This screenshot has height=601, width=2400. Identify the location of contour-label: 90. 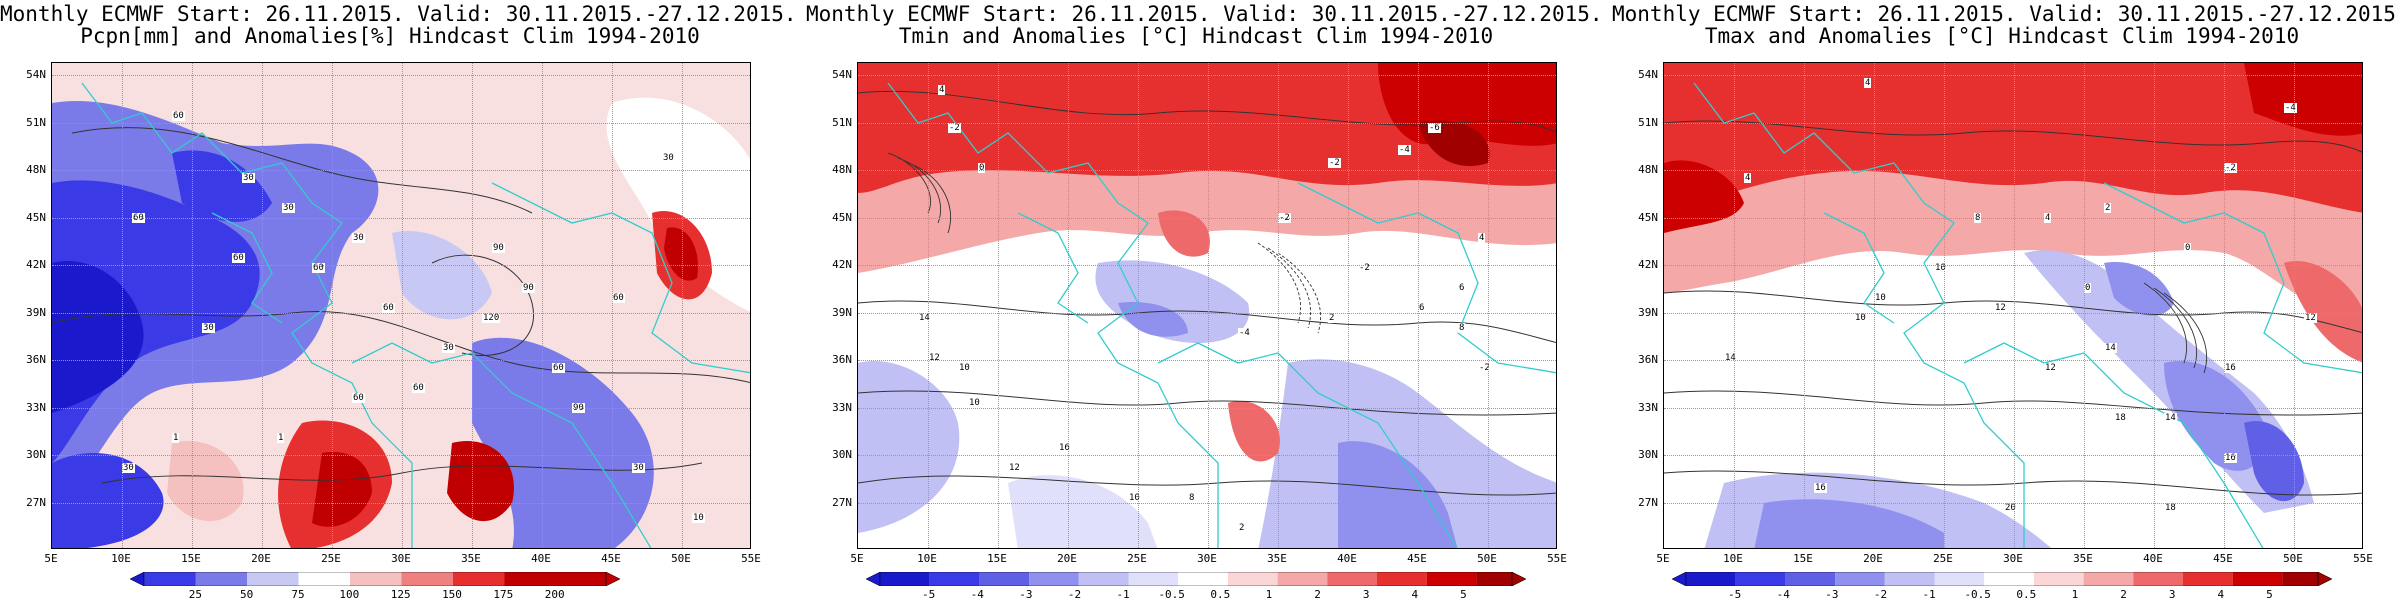
(498, 248).